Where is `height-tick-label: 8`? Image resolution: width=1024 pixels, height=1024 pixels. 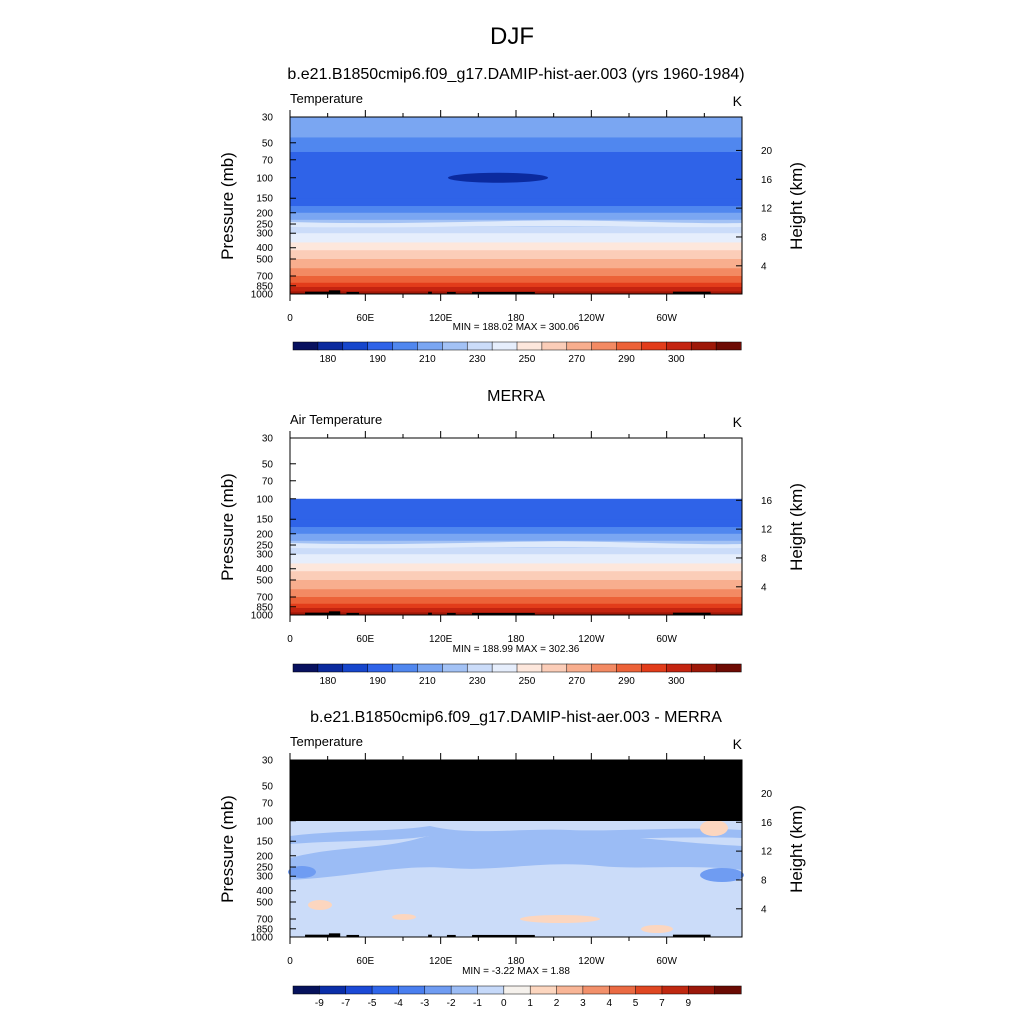
height-tick-label: 8 is located at coordinates (764, 558).